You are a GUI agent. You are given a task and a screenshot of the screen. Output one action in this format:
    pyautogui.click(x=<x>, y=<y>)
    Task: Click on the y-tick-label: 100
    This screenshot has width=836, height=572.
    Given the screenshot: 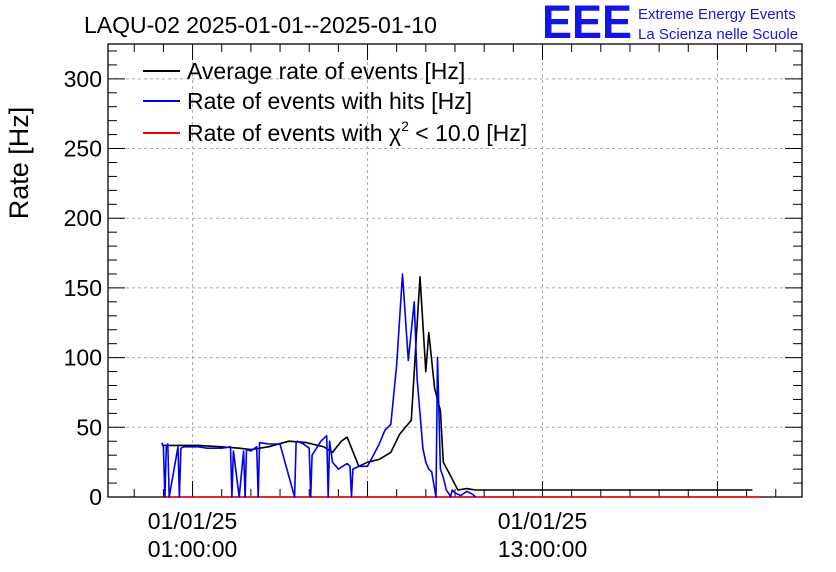 What is the action you would take?
    pyautogui.click(x=83, y=358)
    